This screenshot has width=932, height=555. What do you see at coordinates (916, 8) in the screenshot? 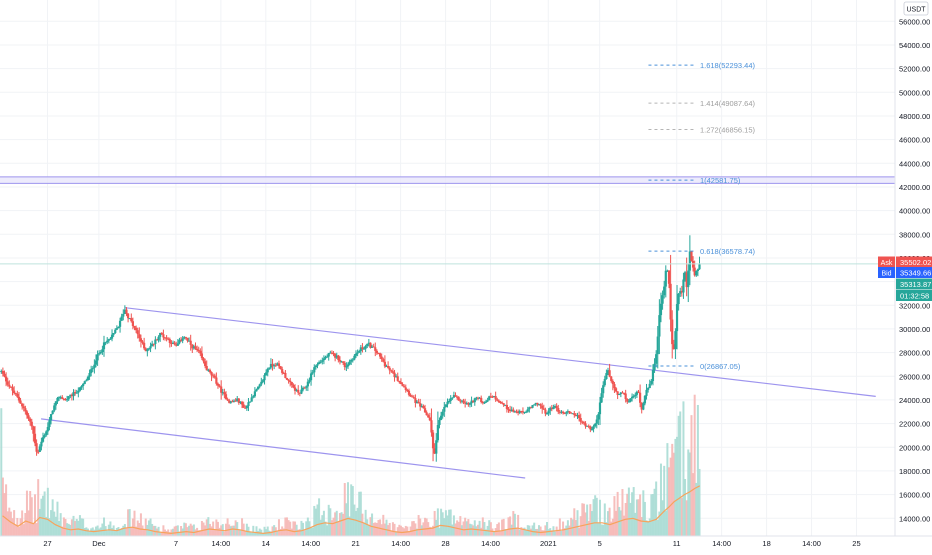
I see `currency-box` at bounding box center [916, 8].